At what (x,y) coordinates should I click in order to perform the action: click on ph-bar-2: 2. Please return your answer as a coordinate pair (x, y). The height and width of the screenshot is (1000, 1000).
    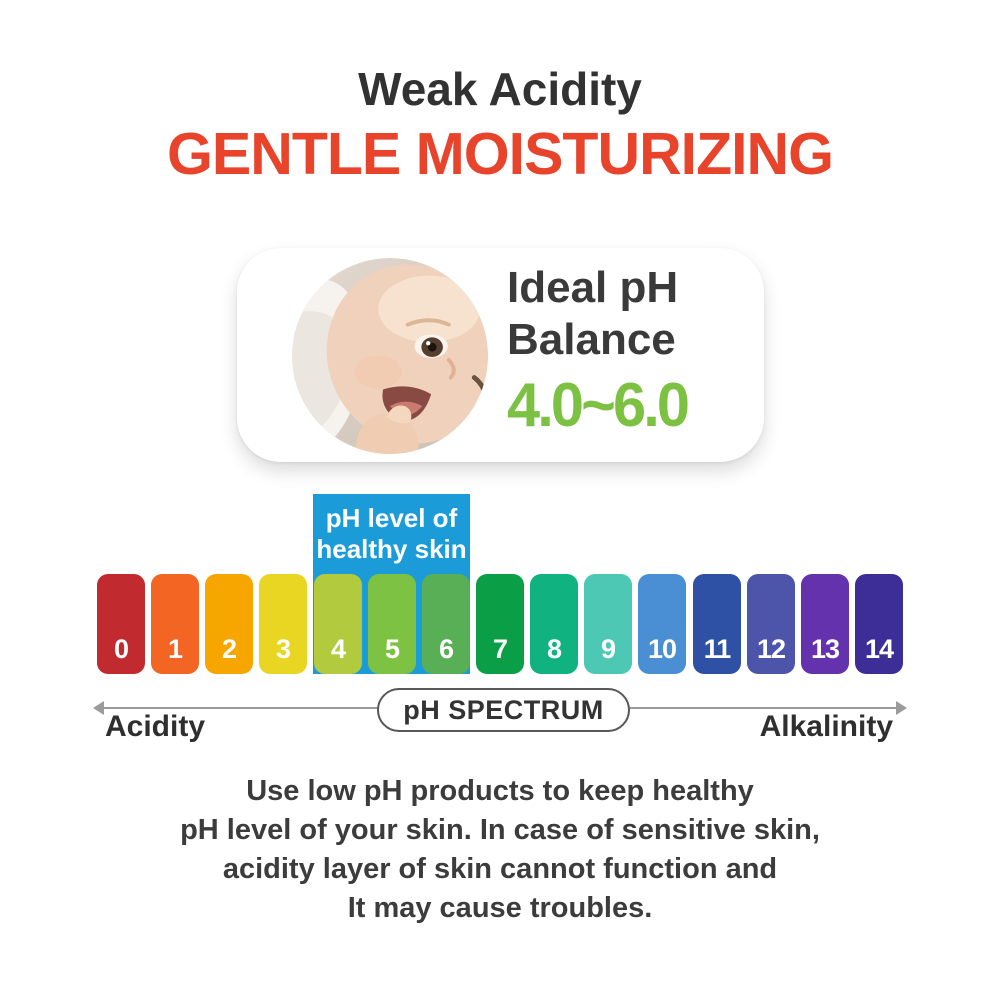
    Looking at the image, I should click on (229, 624).